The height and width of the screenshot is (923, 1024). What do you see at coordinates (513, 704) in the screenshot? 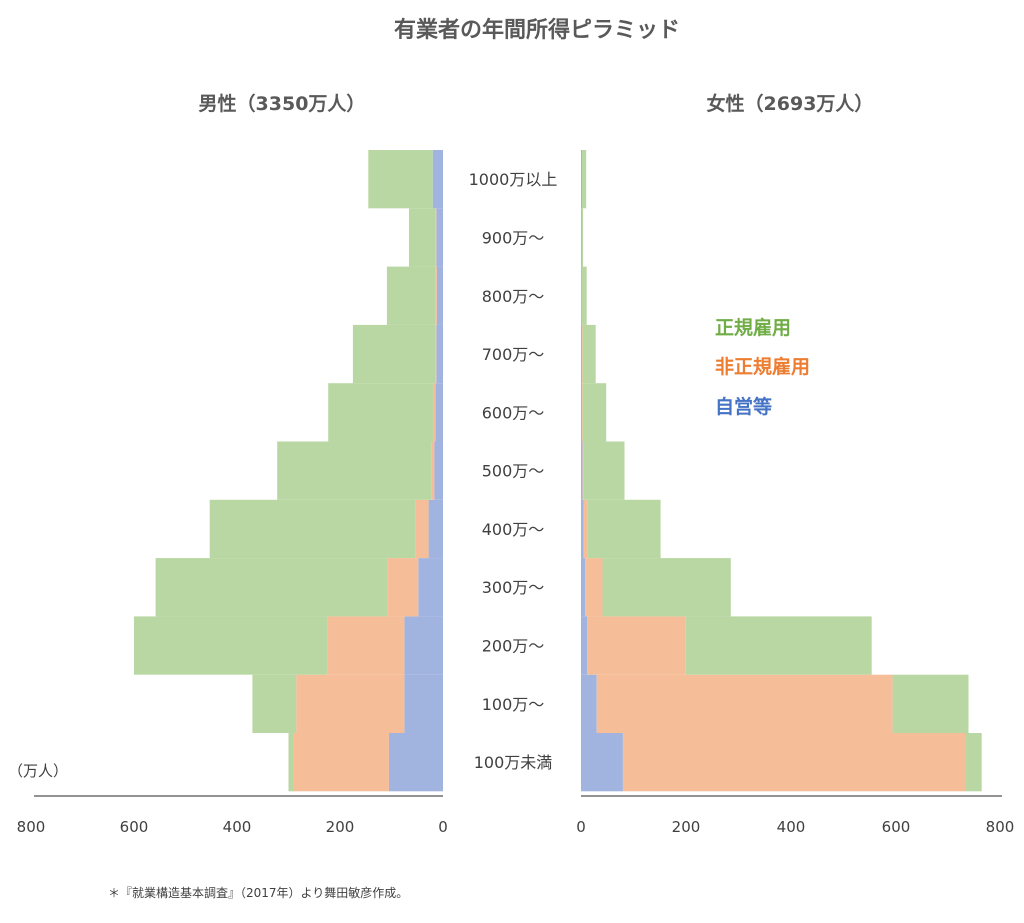
I see `category-label: 100万～` at bounding box center [513, 704].